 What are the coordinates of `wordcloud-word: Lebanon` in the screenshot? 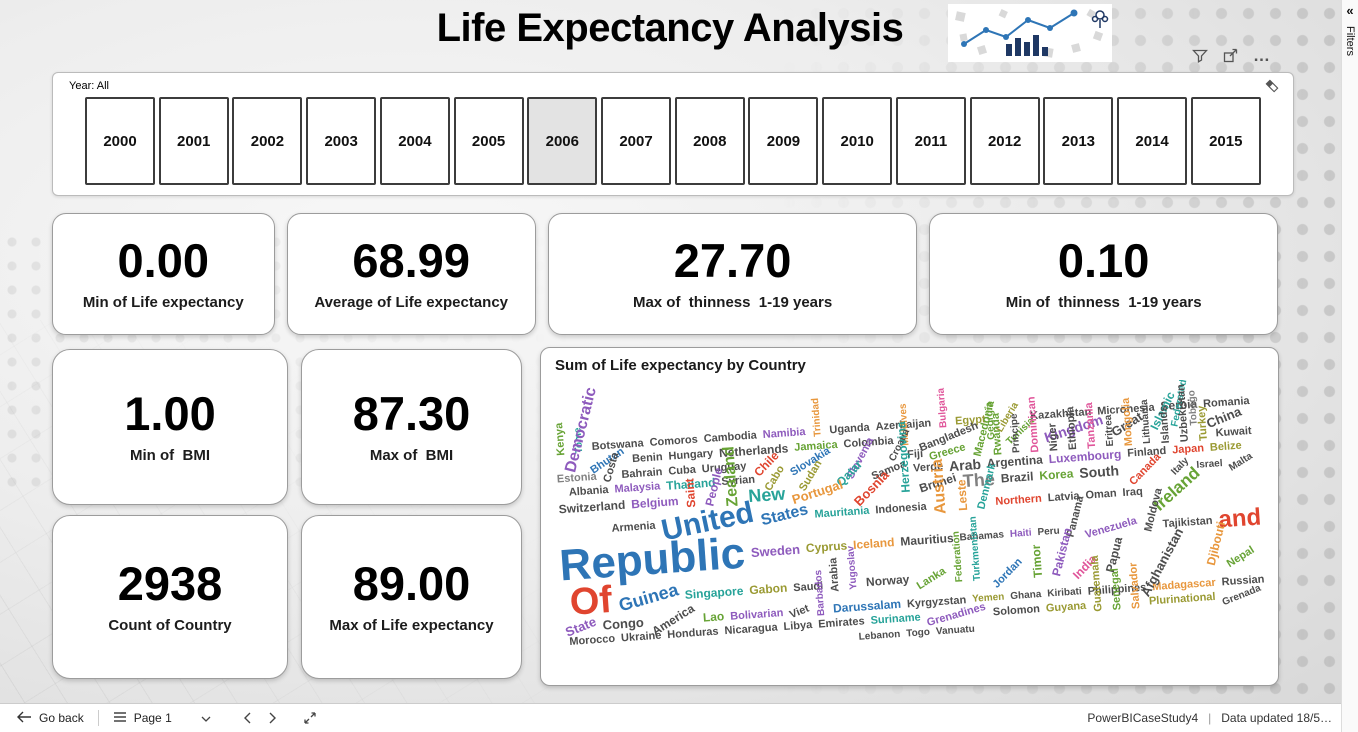 It's located at (879, 635).